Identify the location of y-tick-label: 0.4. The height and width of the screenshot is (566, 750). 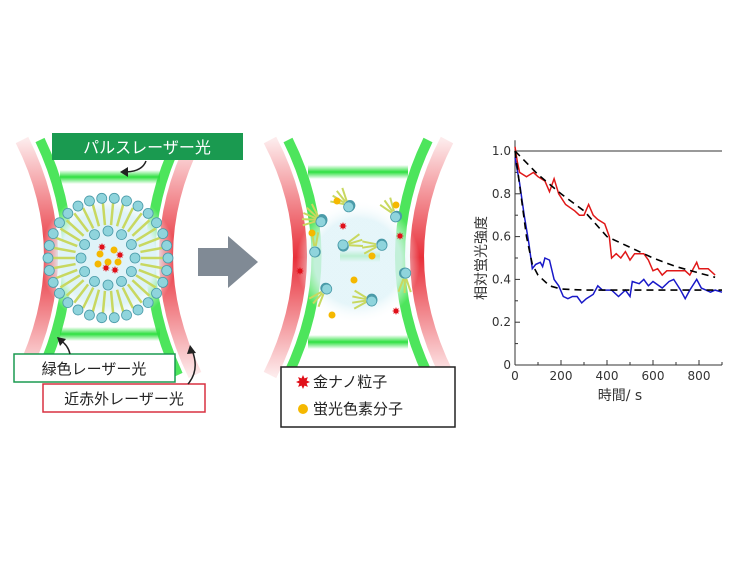
(501, 279).